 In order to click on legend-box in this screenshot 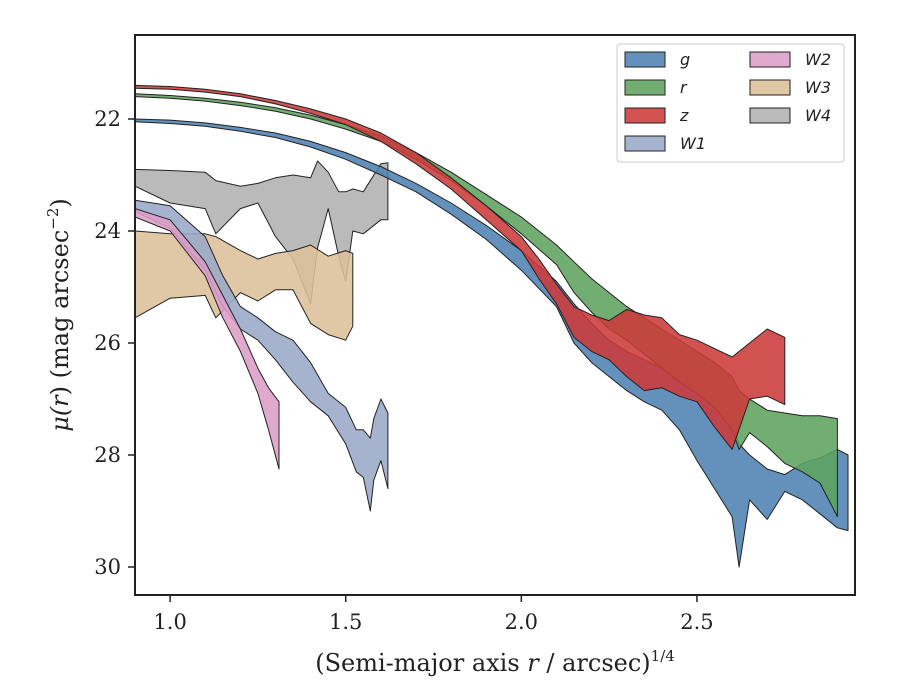, I will do `click(730, 103)`.